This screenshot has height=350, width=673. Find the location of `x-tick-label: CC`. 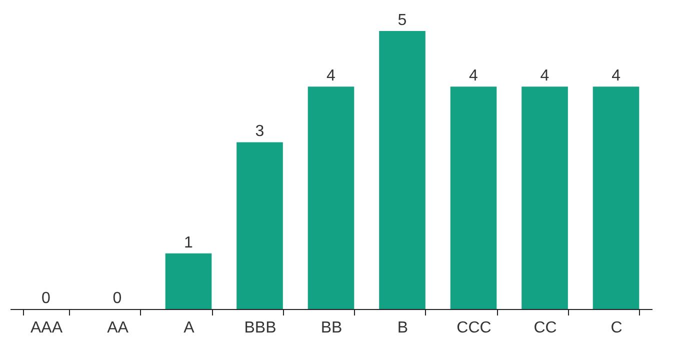

x-tick-label: CC is located at coordinates (545, 328).